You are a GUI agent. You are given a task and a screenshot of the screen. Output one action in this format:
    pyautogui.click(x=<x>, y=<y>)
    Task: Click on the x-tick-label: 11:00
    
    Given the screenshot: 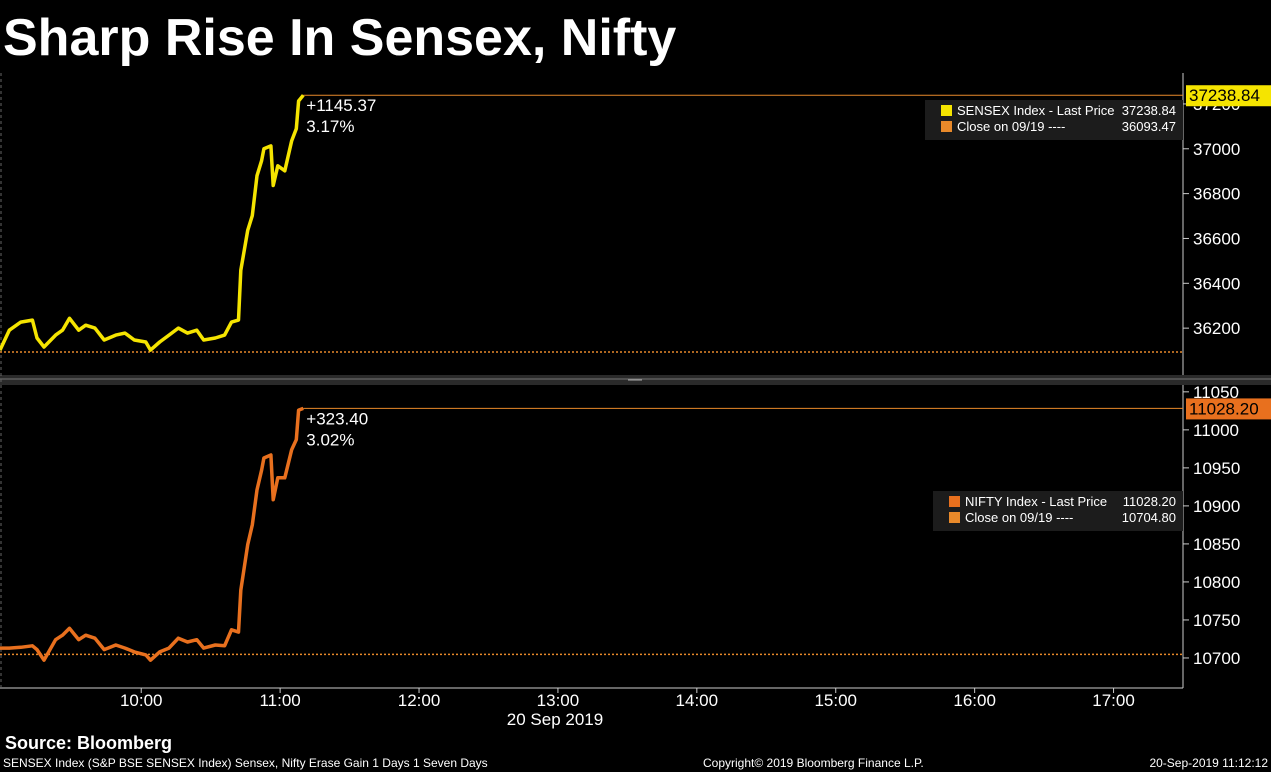 What is the action you would take?
    pyautogui.click(x=279, y=700)
    